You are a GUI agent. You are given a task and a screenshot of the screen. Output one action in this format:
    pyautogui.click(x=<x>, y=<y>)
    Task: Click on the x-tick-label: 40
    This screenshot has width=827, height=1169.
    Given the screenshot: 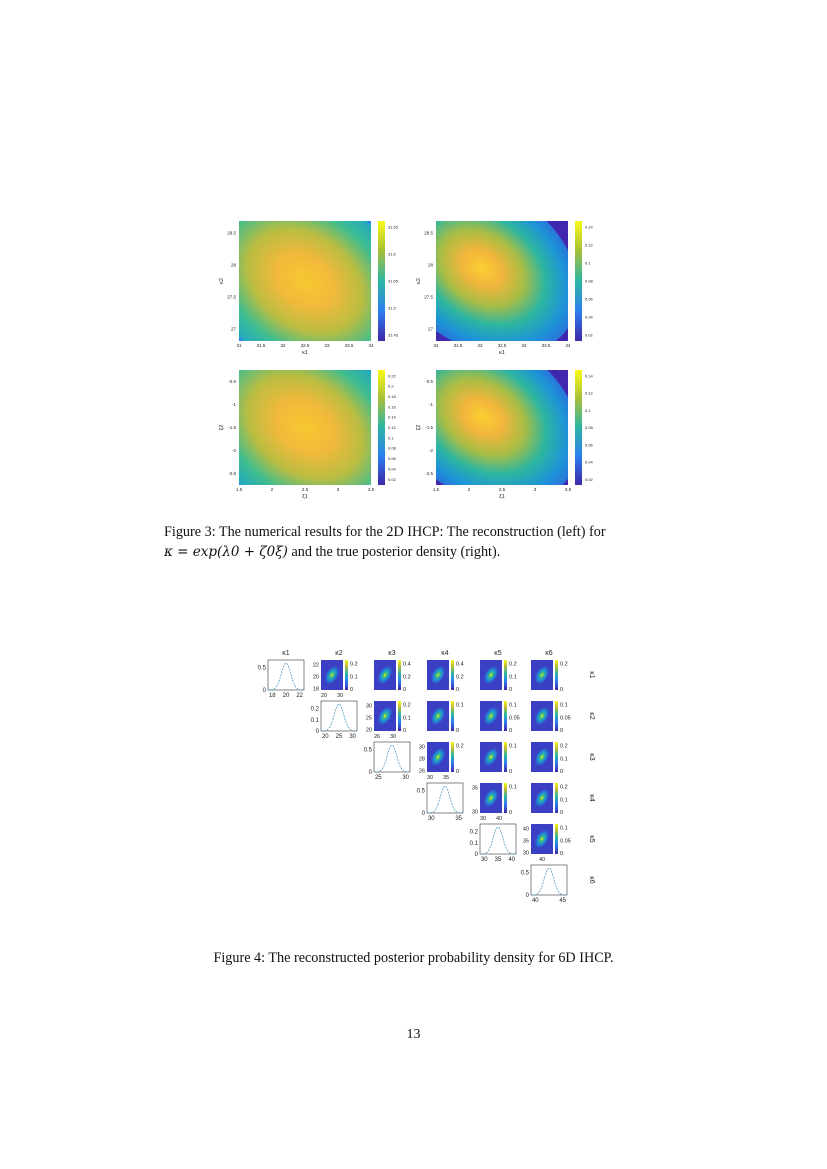 What is the action you would take?
    pyautogui.click(x=542, y=860)
    